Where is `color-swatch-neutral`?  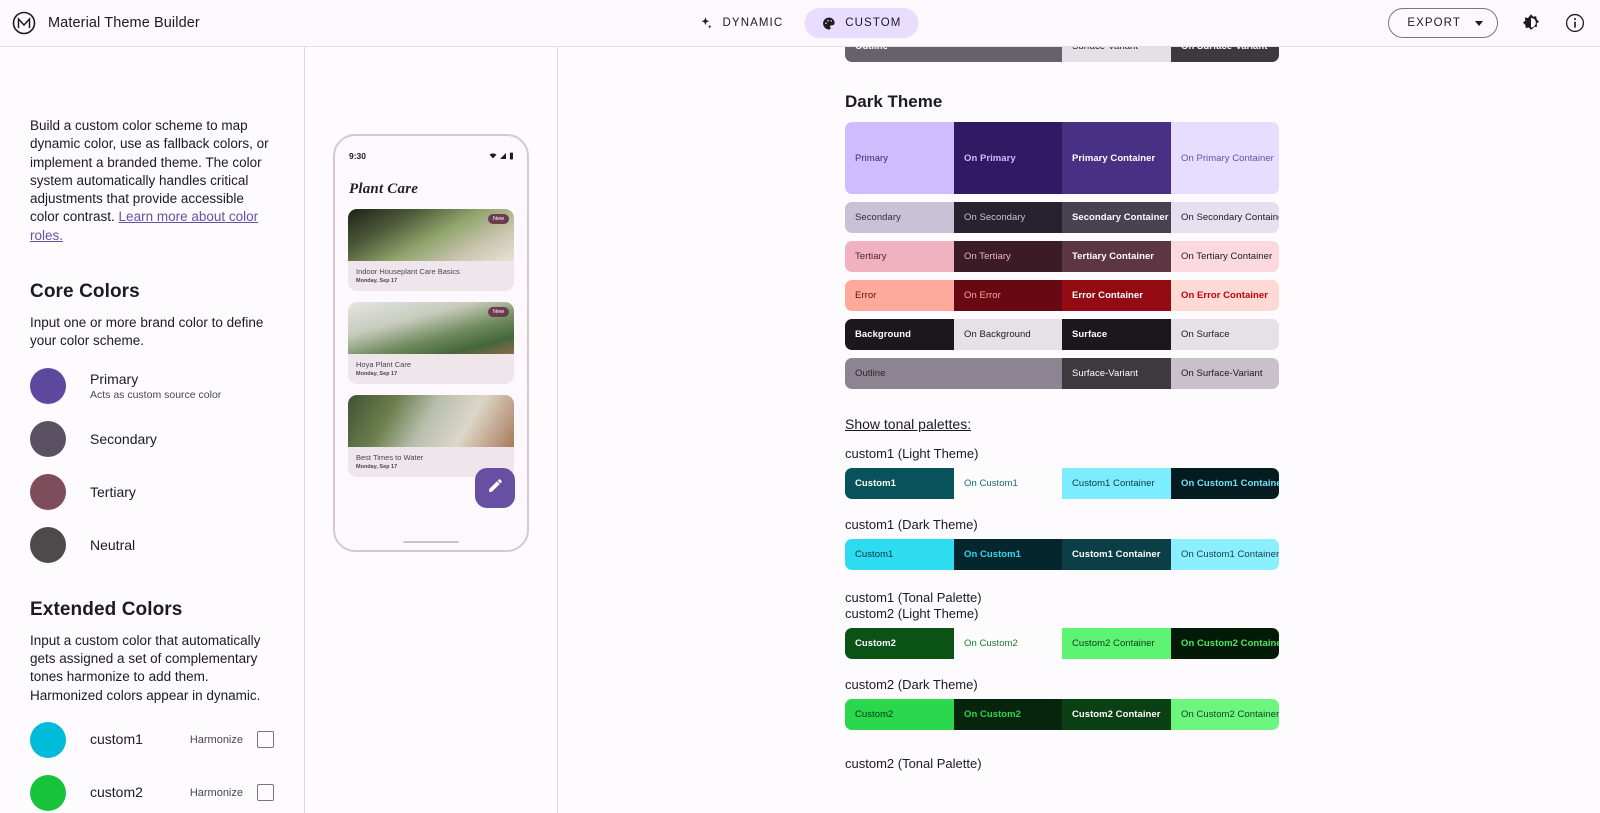 color-swatch-neutral is located at coordinates (48, 544).